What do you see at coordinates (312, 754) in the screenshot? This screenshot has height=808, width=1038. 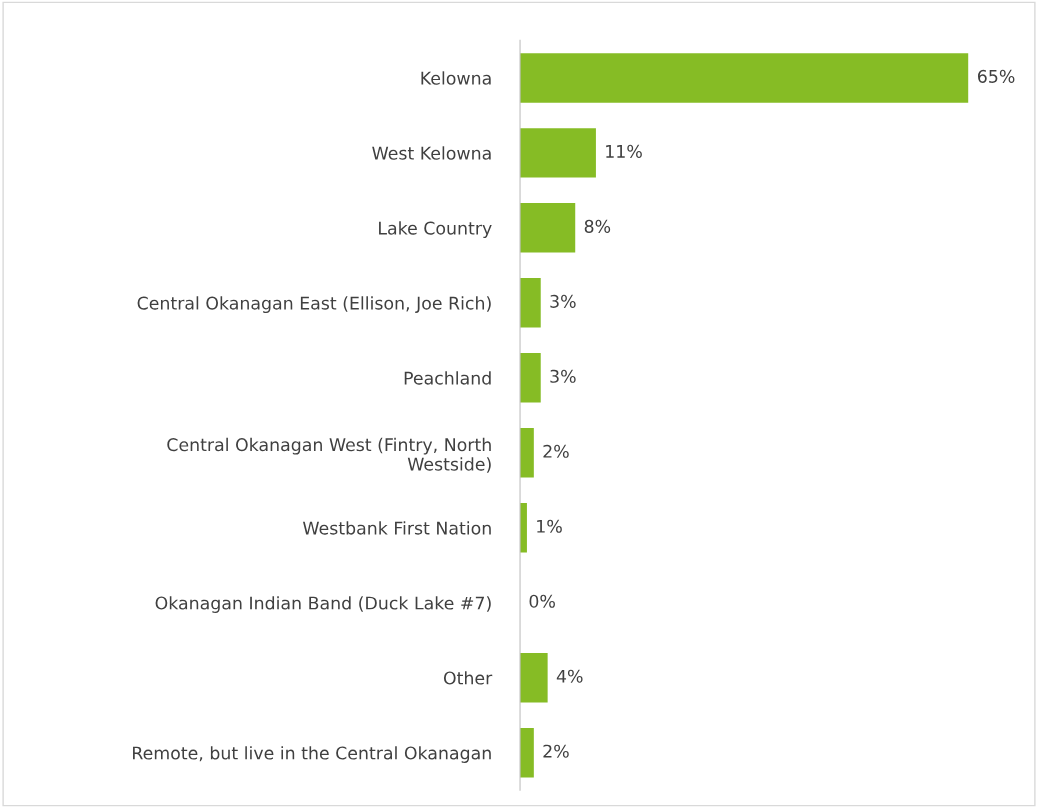 I see `y-tick-label: Remote, but live in the Central Okanagan` at bounding box center [312, 754].